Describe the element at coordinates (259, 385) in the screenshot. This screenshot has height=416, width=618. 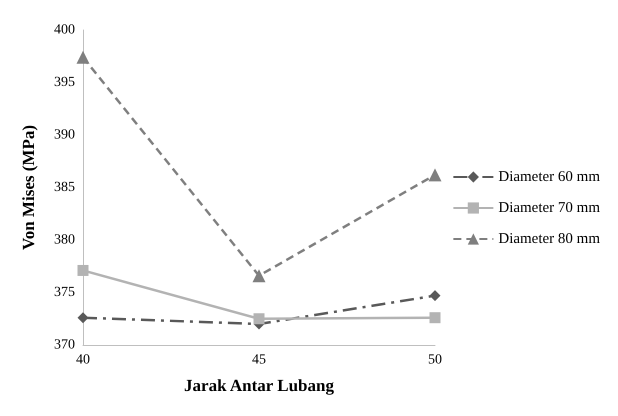
I see `x-axis-title: Jarak Antar Lubang` at that location.